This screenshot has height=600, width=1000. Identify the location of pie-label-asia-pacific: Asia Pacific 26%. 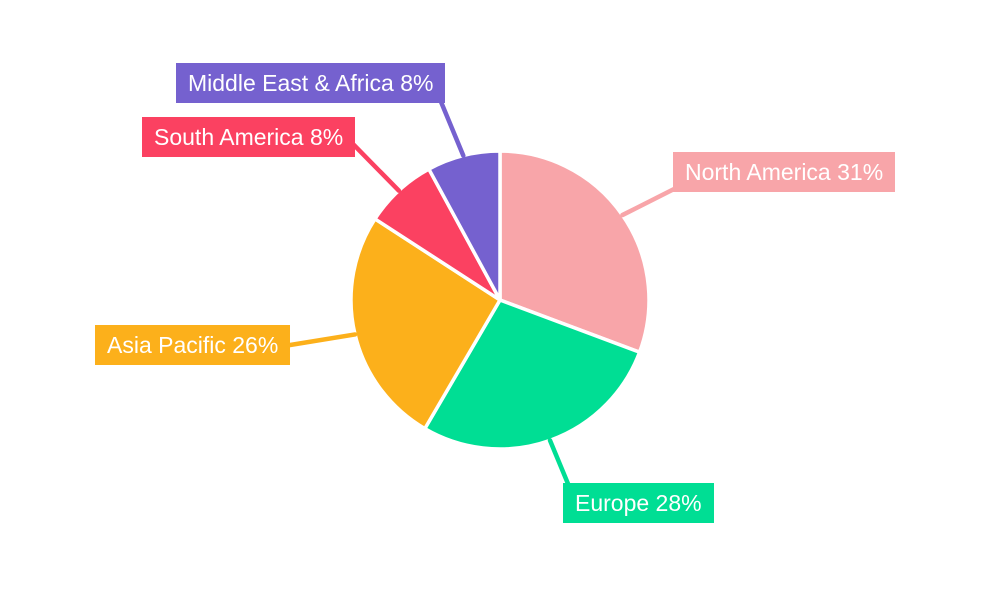
(193, 345).